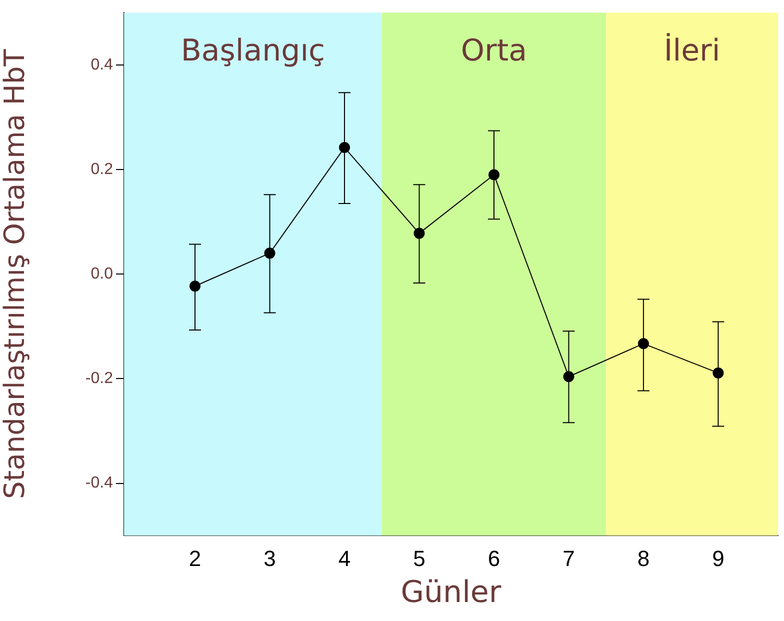  Describe the element at coordinates (451, 592) in the screenshot. I see `x-axis-title: Günler` at that location.